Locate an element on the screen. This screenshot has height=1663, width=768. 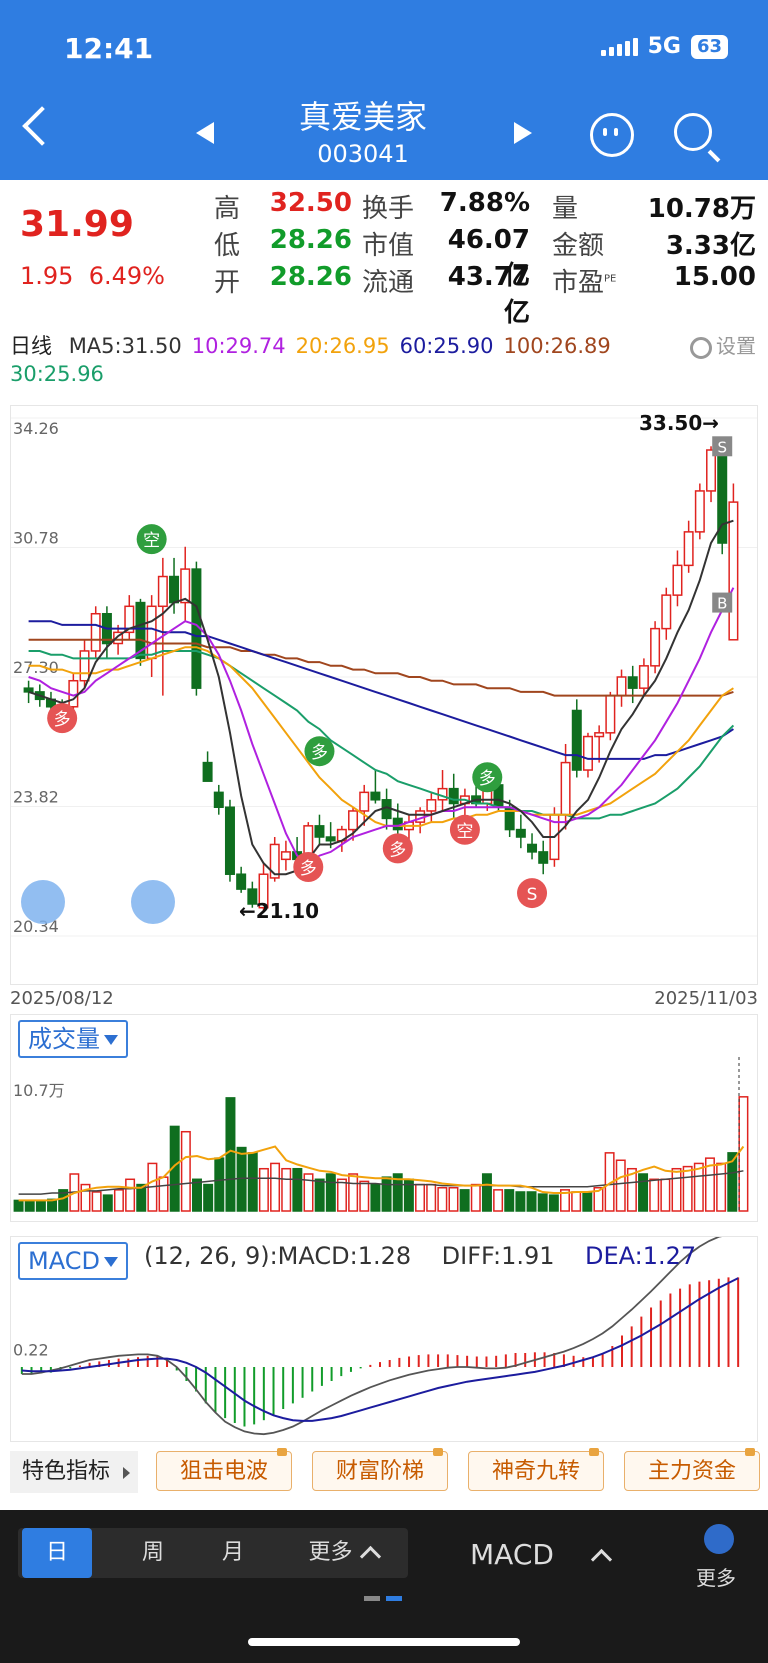
macd-panel: 0.22 is located at coordinates (384, 1337).